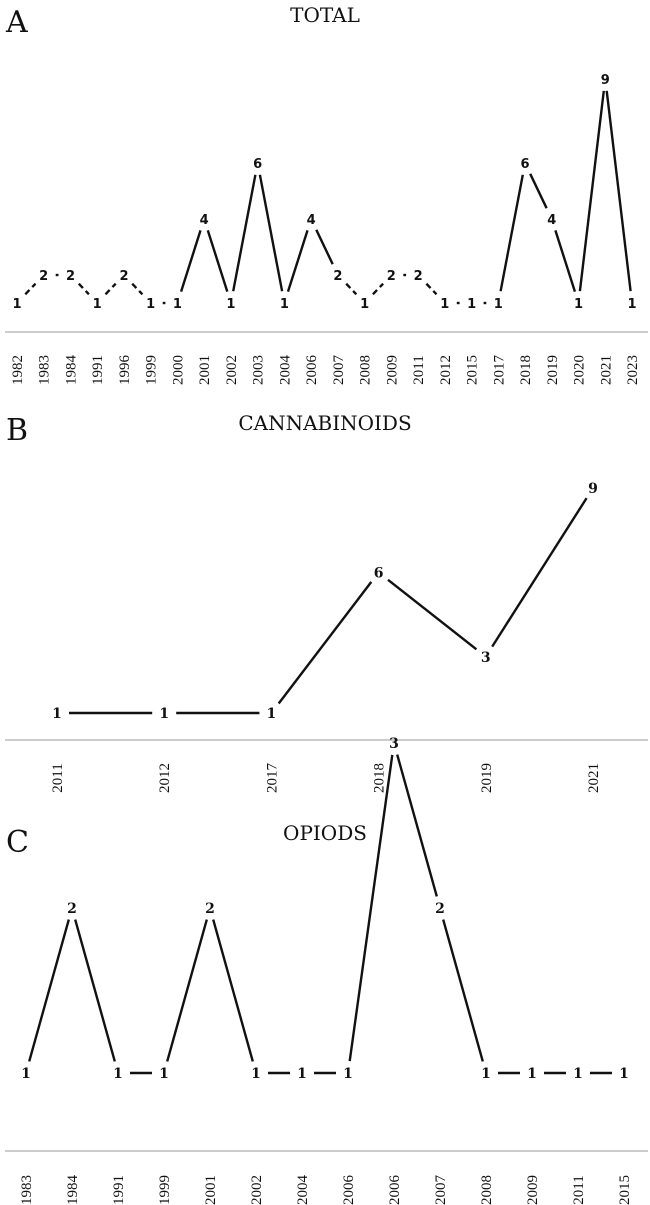  I want to click on x-tick-label: 2018, so click(526, 370).